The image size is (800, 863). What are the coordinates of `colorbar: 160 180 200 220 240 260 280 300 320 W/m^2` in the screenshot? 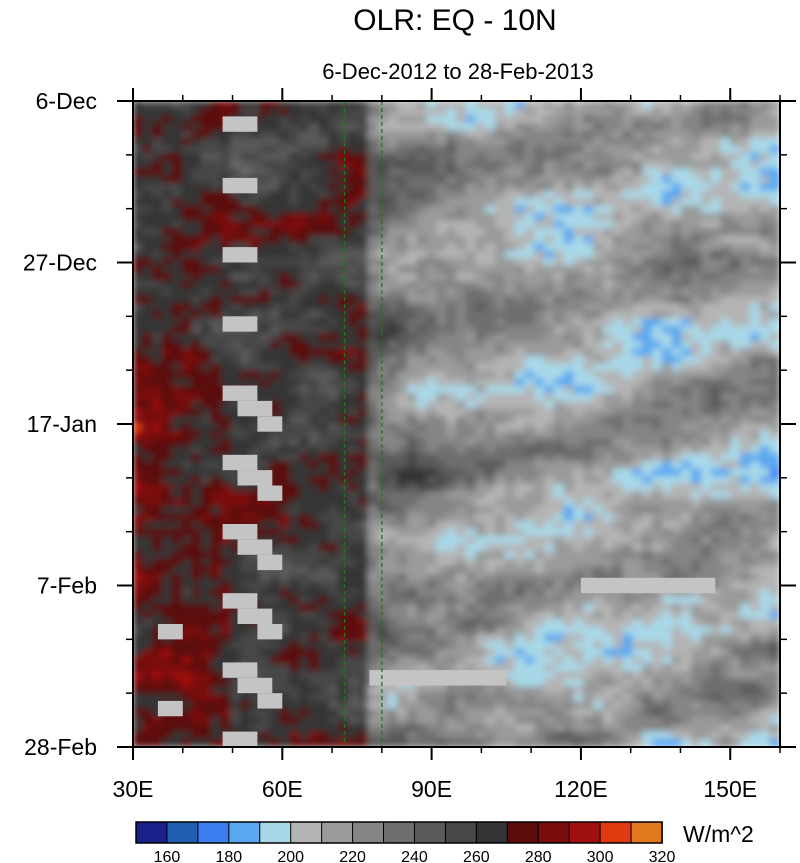 It's located at (444, 842).